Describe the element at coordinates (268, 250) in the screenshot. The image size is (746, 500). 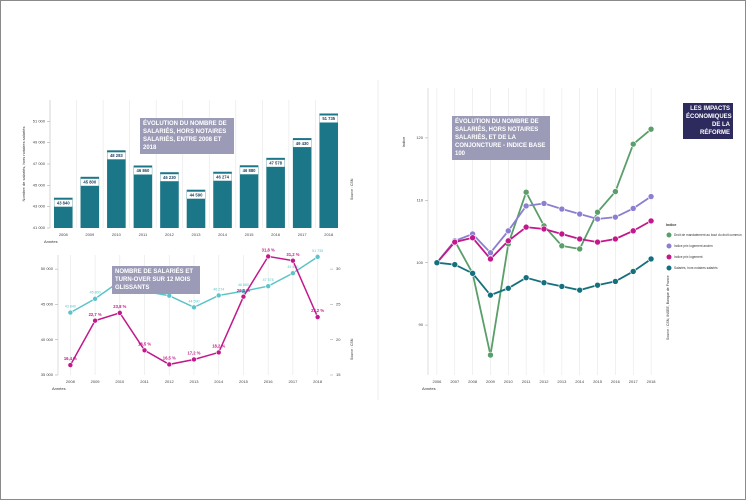
I see `value-label: 31,8 %` at that location.